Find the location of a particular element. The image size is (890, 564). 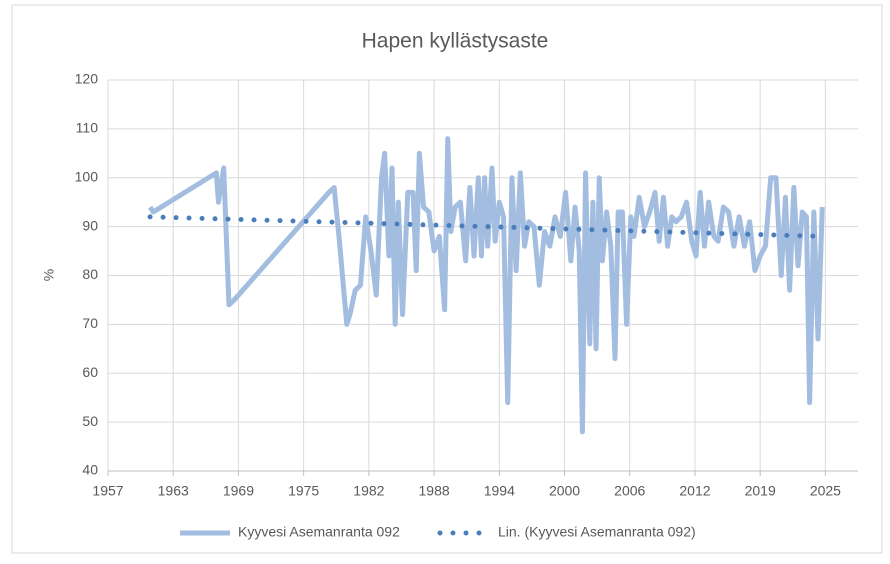

y-tick-label: 70 is located at coordinates (90, 323).